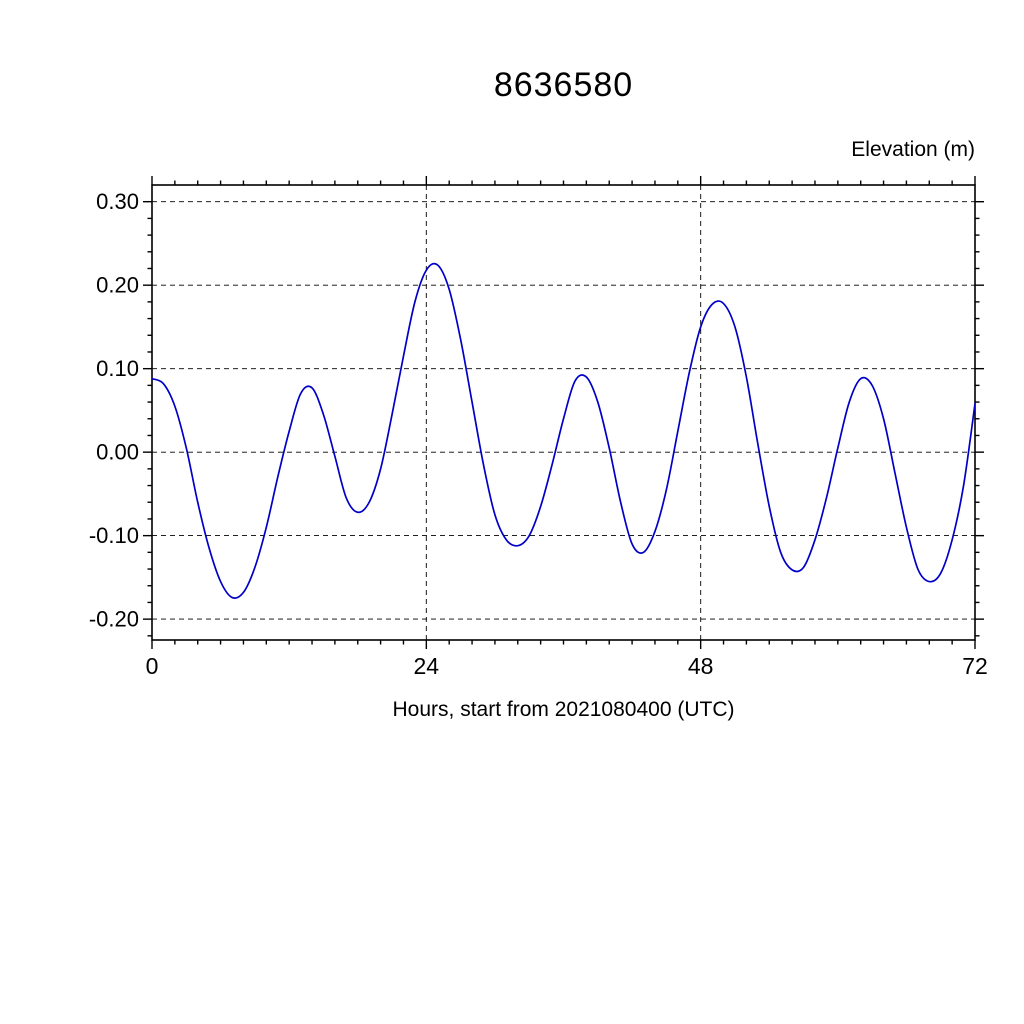  I want to click on y-tick-label: -0.10, so click(114, 535).